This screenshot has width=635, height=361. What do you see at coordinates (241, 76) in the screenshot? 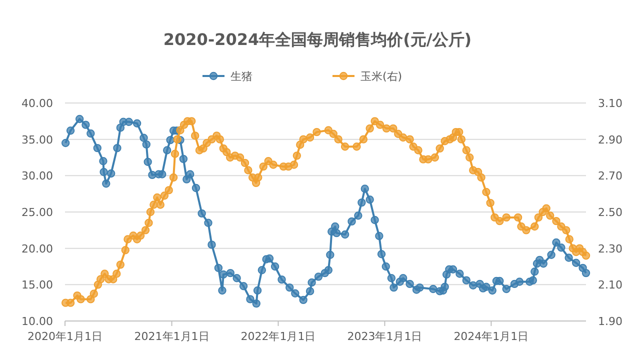
I see `legend-label: 生猪` at bounding box center [241, 76].